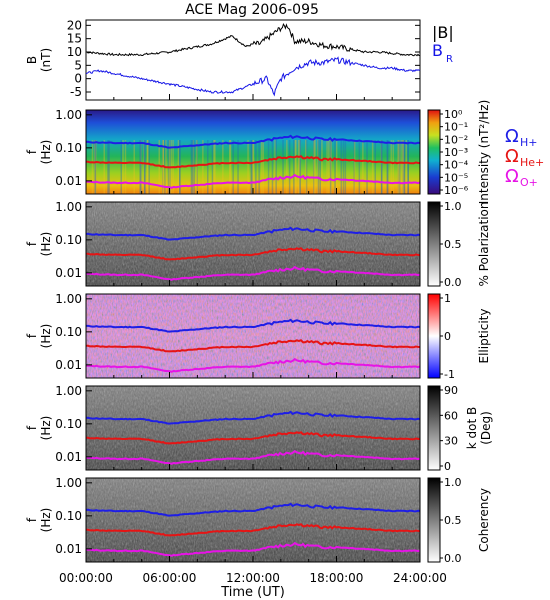 The width and height of the screenshot is (550, 600). I want to click on intensity-colorbar, so click(434, 152).